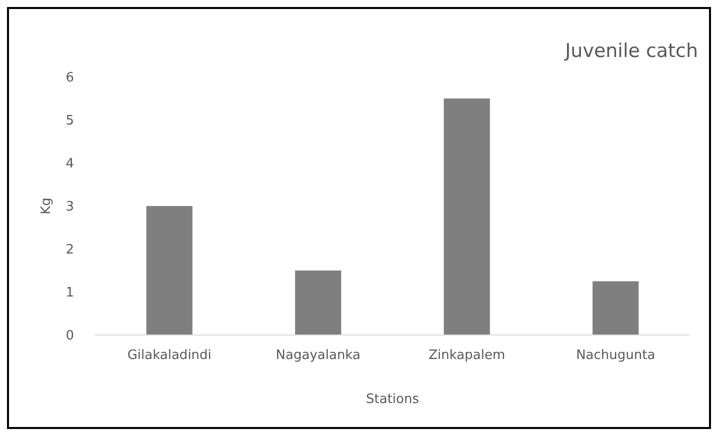 This screenshot has width=712, height=430. I want to click on y-tick-label: 4, so click(70, 164).